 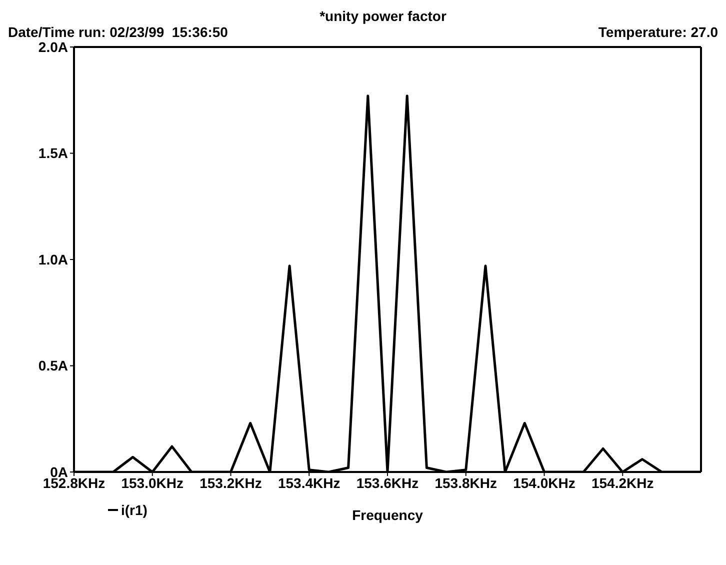 What do you see at coordinates (53, 366) in the screenshot?
I see `y-tick-label: 0.5A` at bounding box center [53, 366].